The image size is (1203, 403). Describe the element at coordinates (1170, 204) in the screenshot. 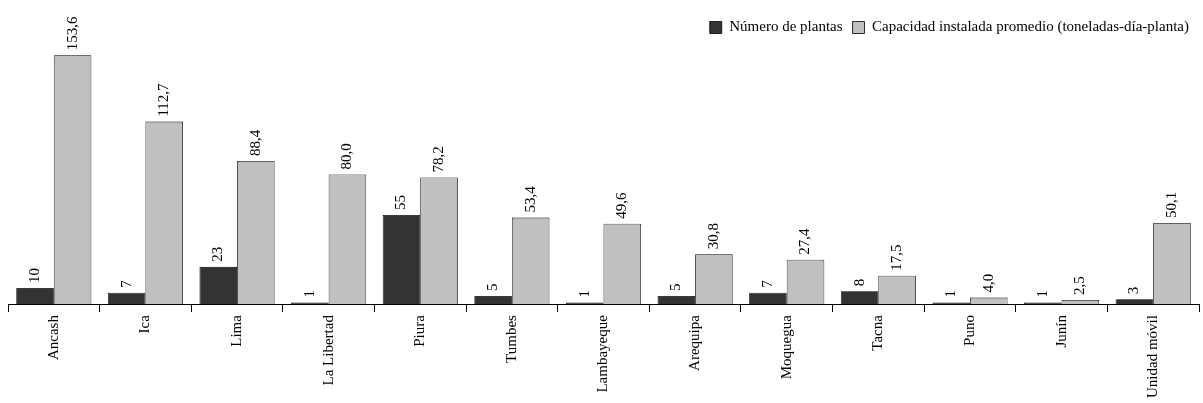

I see `data-label: 50,1` at that location.